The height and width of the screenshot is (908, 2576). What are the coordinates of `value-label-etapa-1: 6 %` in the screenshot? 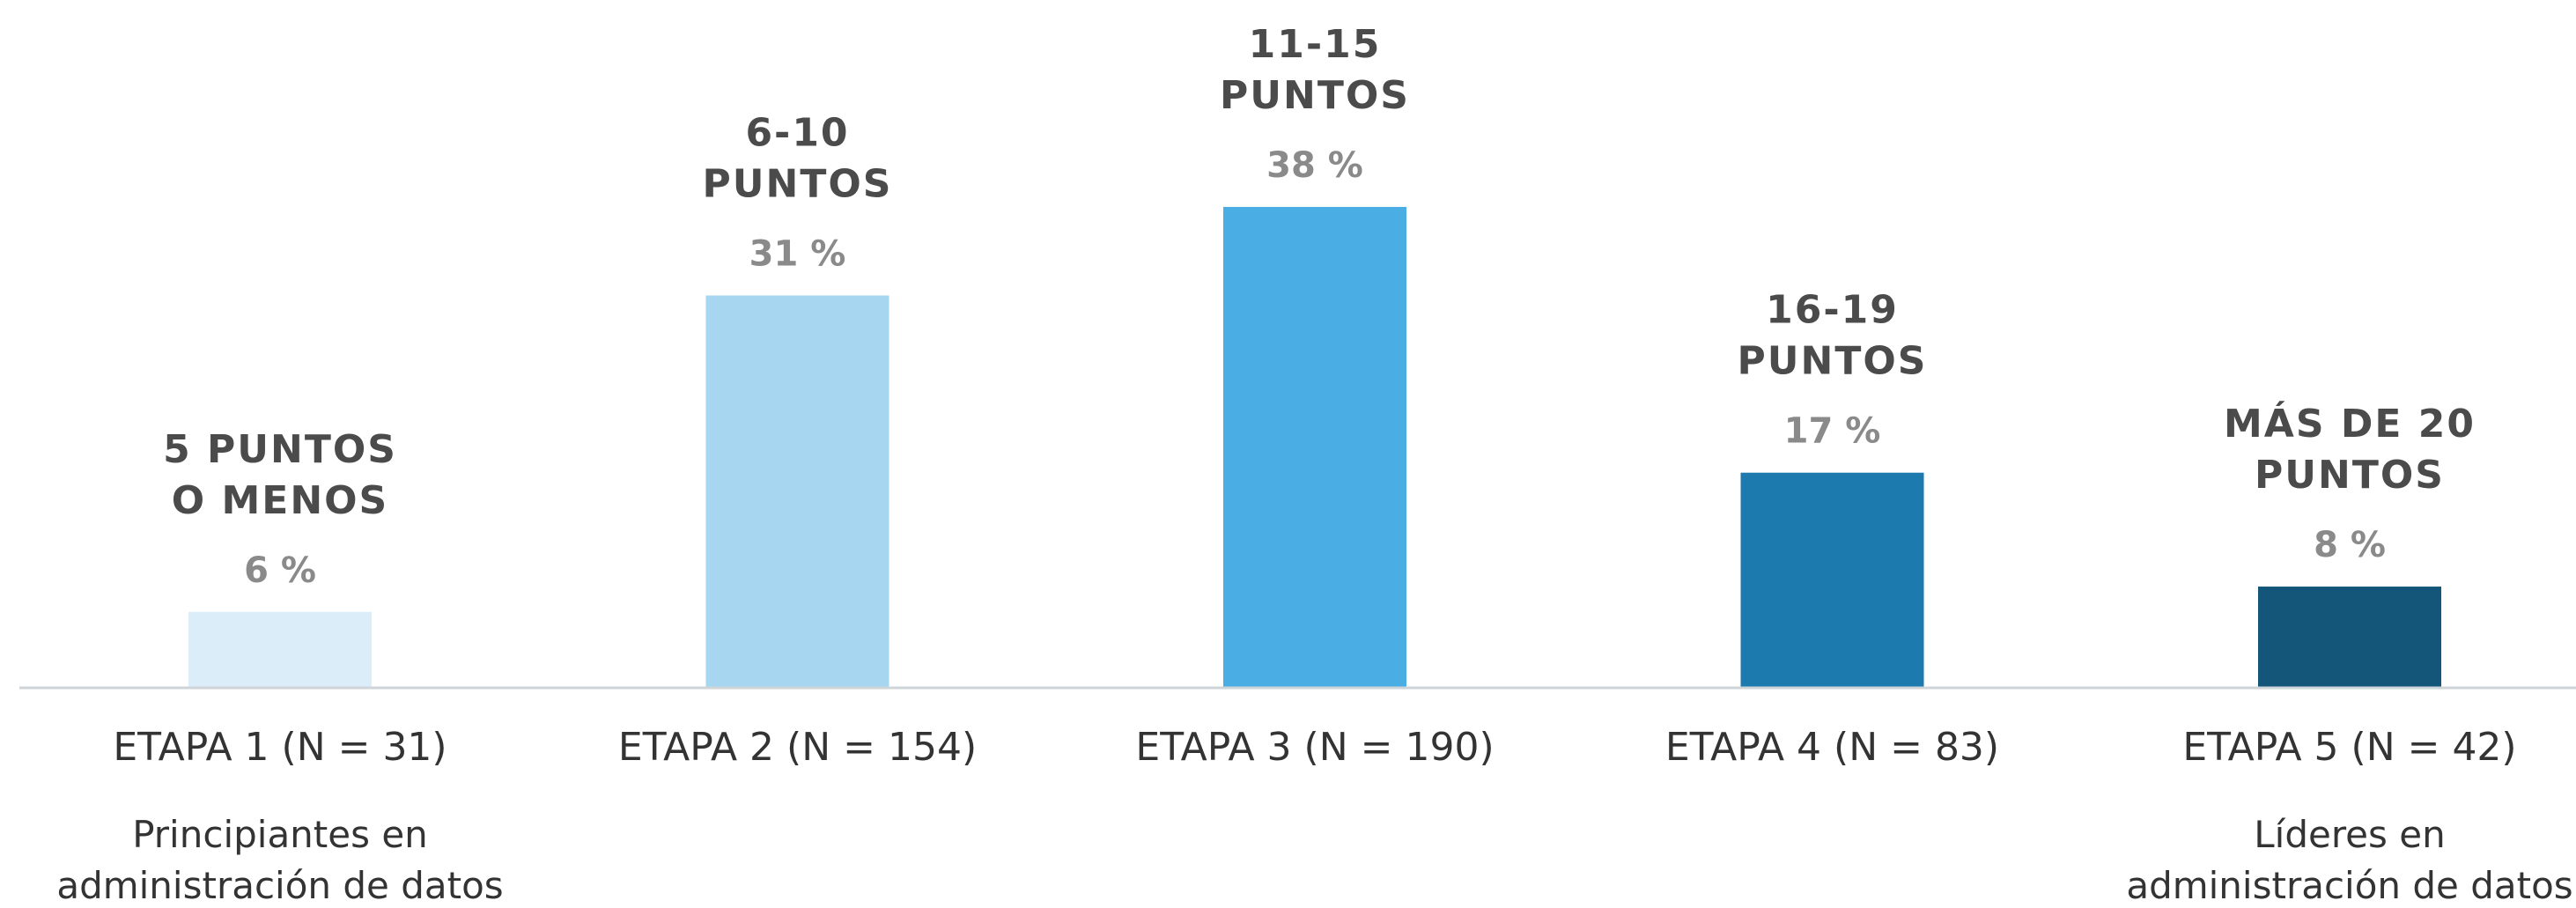 It's located at (280, 570).